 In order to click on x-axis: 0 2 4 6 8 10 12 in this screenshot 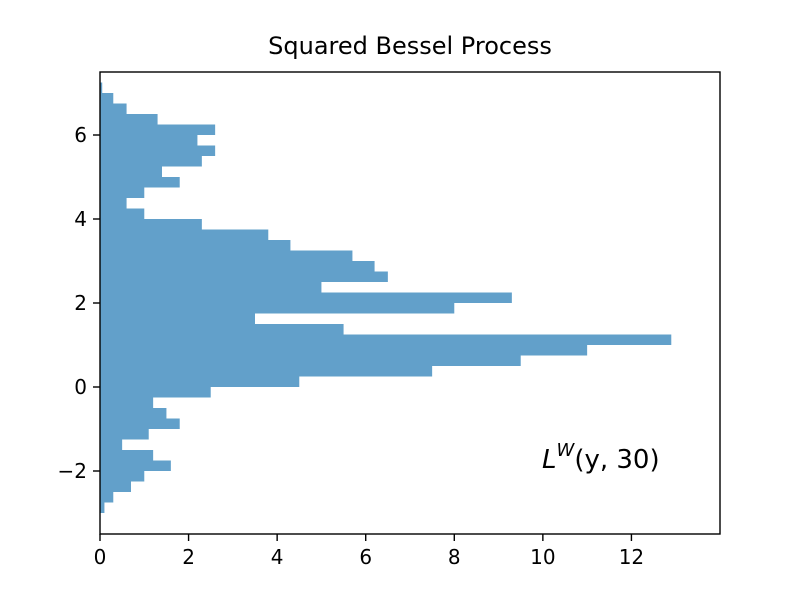, I will do `click(369, 551)`.